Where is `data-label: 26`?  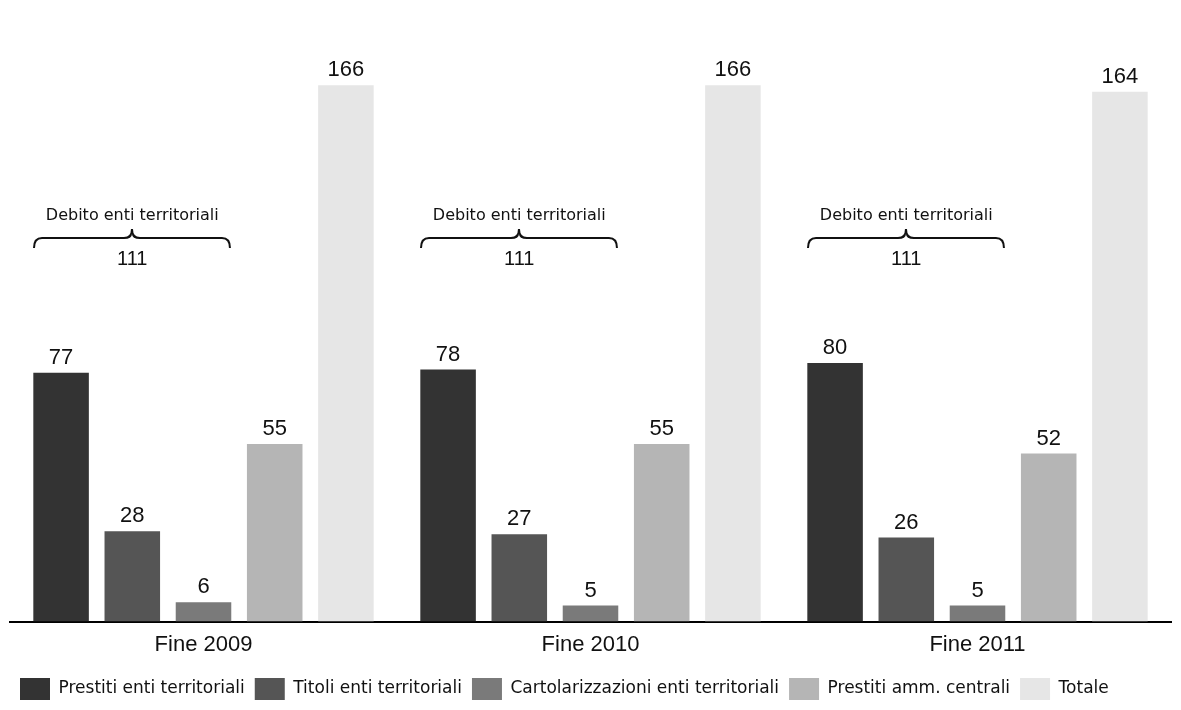
data-label: 26 is located at coordinates (906, 521).